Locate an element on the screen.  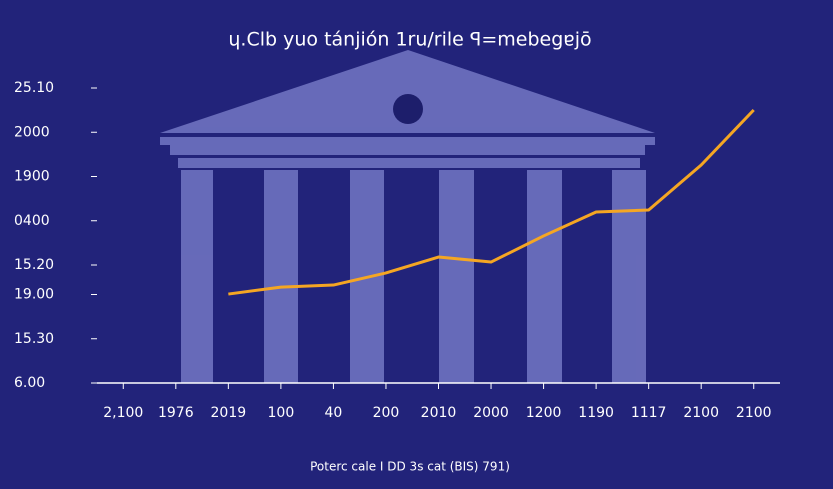
x-tick-label: 2019 is located at coordinates (229, 413).